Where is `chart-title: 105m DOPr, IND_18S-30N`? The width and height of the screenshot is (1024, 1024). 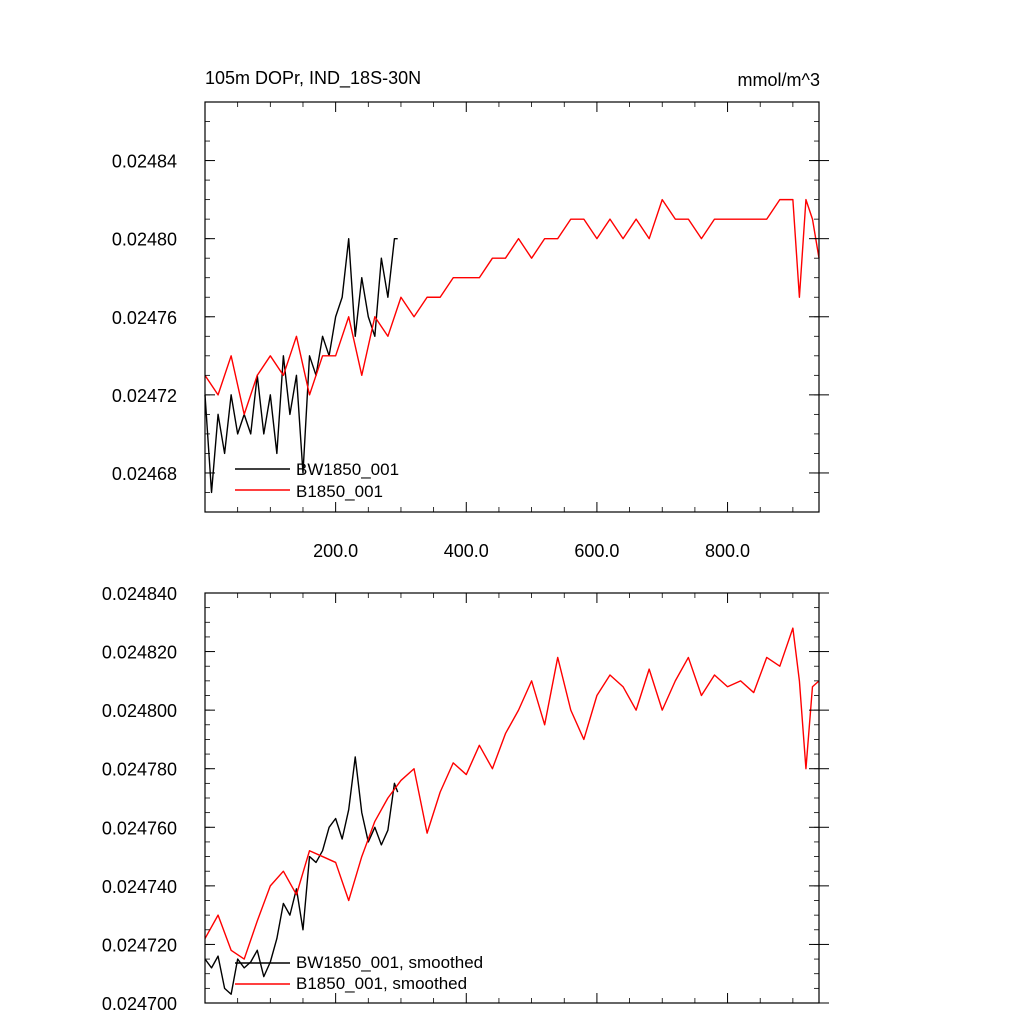
chart-title: 105m DOPr, IND_18S-30N is located at coordinates (313, 78).